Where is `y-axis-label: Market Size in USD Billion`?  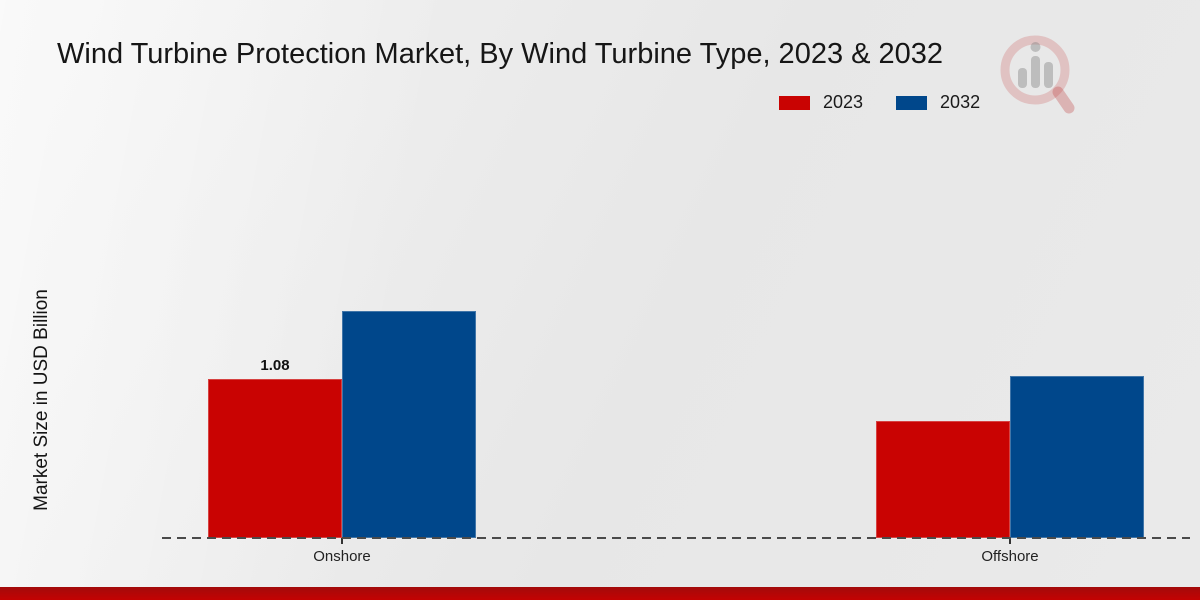
y-axis-label: Market Size in USD Billion is located at coordinates (41, 400).